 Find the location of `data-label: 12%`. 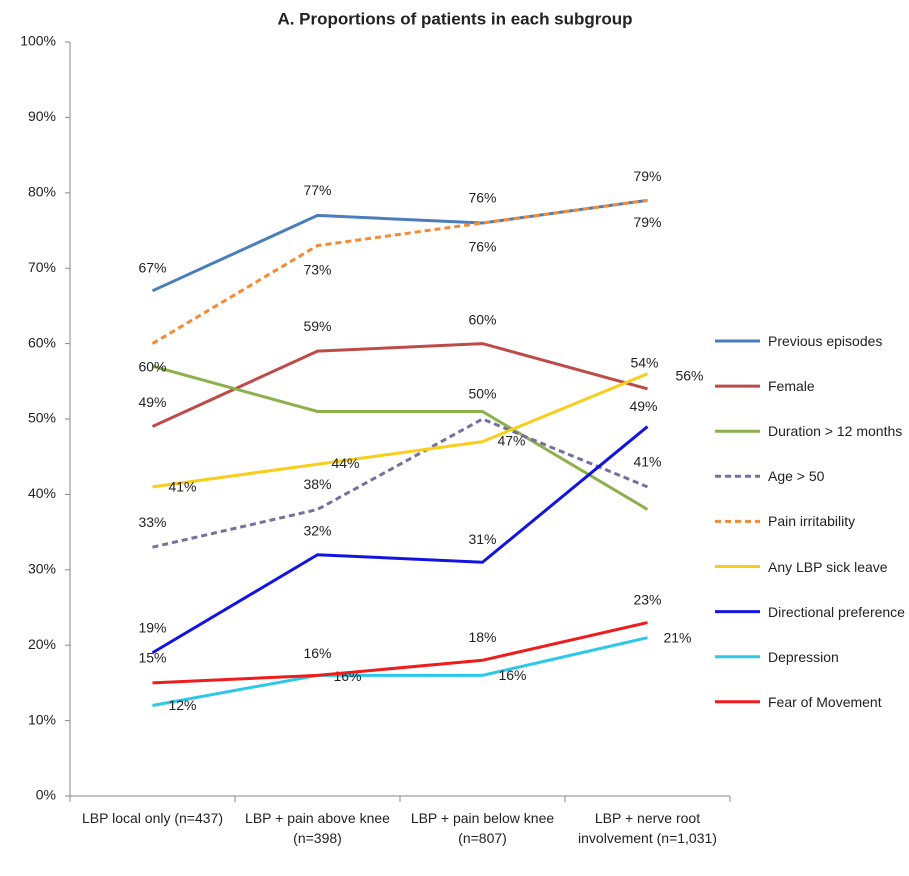

data-label: 12% is located at coordinates (182, 705).